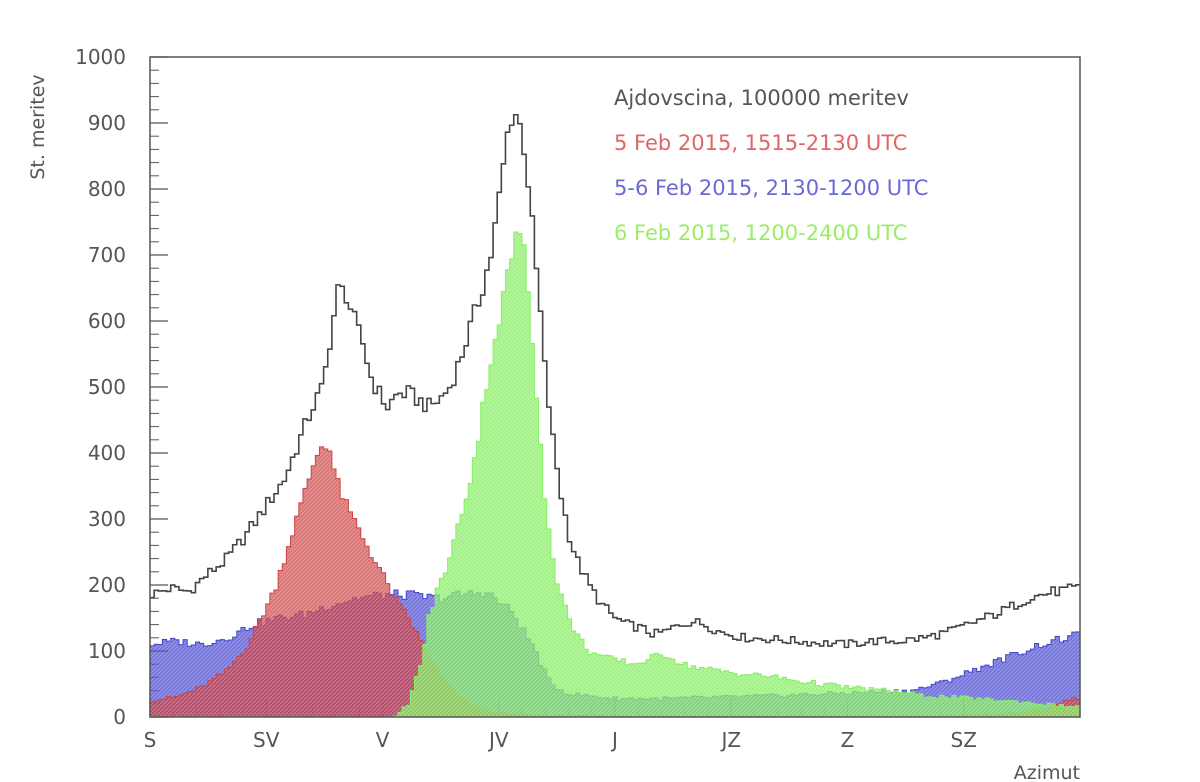  What do you see at coordinates (107, 387) in the screenshot?
I see `y-tick-label: 500` at bounding box center [107, 387].